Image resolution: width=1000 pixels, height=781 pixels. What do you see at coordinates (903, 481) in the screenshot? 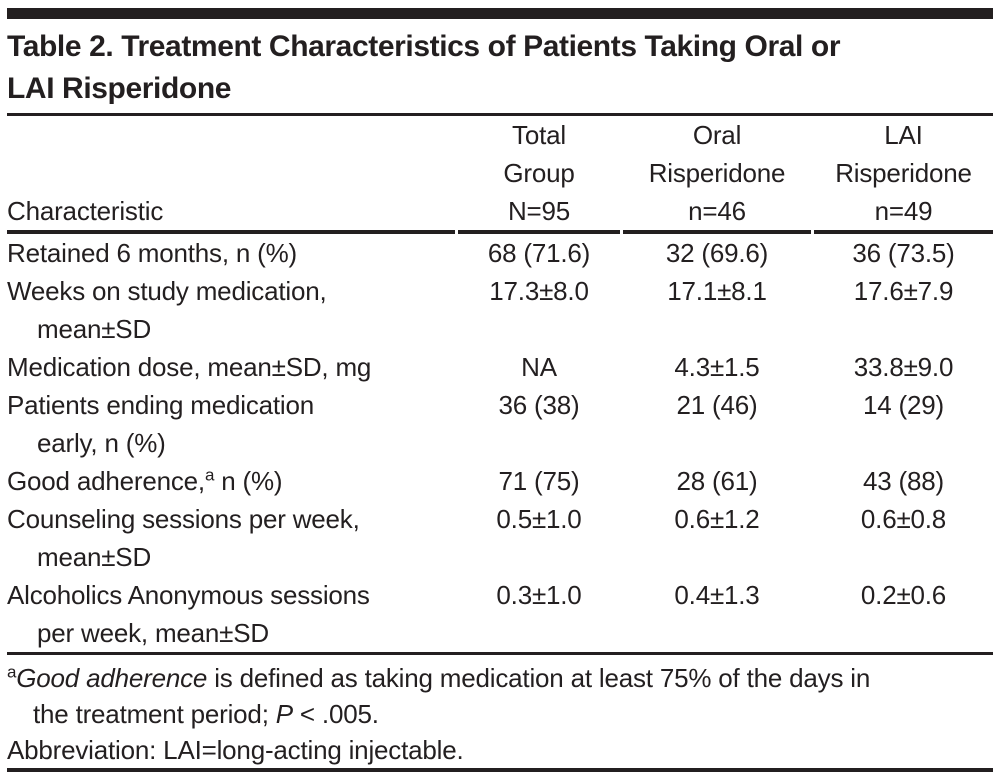
I see `cell-lai: 43 (88)` at bounding box center [903, 481].